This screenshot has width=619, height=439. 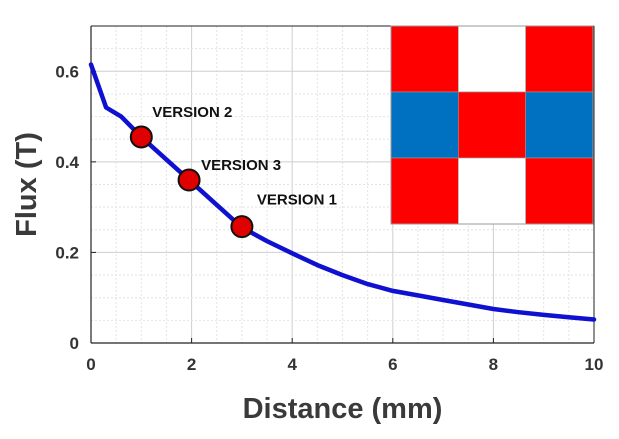 I want to click on version-markers: VERSION 2 VERSION 3 VERSION 1, so click(x=233, y=171).